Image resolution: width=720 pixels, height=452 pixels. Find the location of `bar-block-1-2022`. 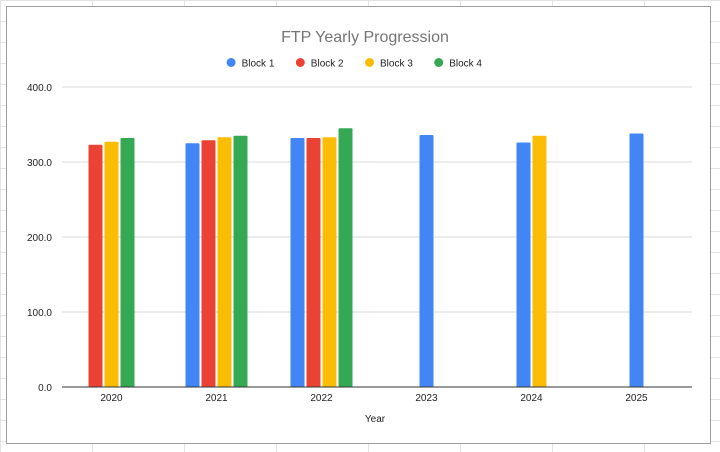

bar-block-1-2022 is located at coordinates (297, 262).